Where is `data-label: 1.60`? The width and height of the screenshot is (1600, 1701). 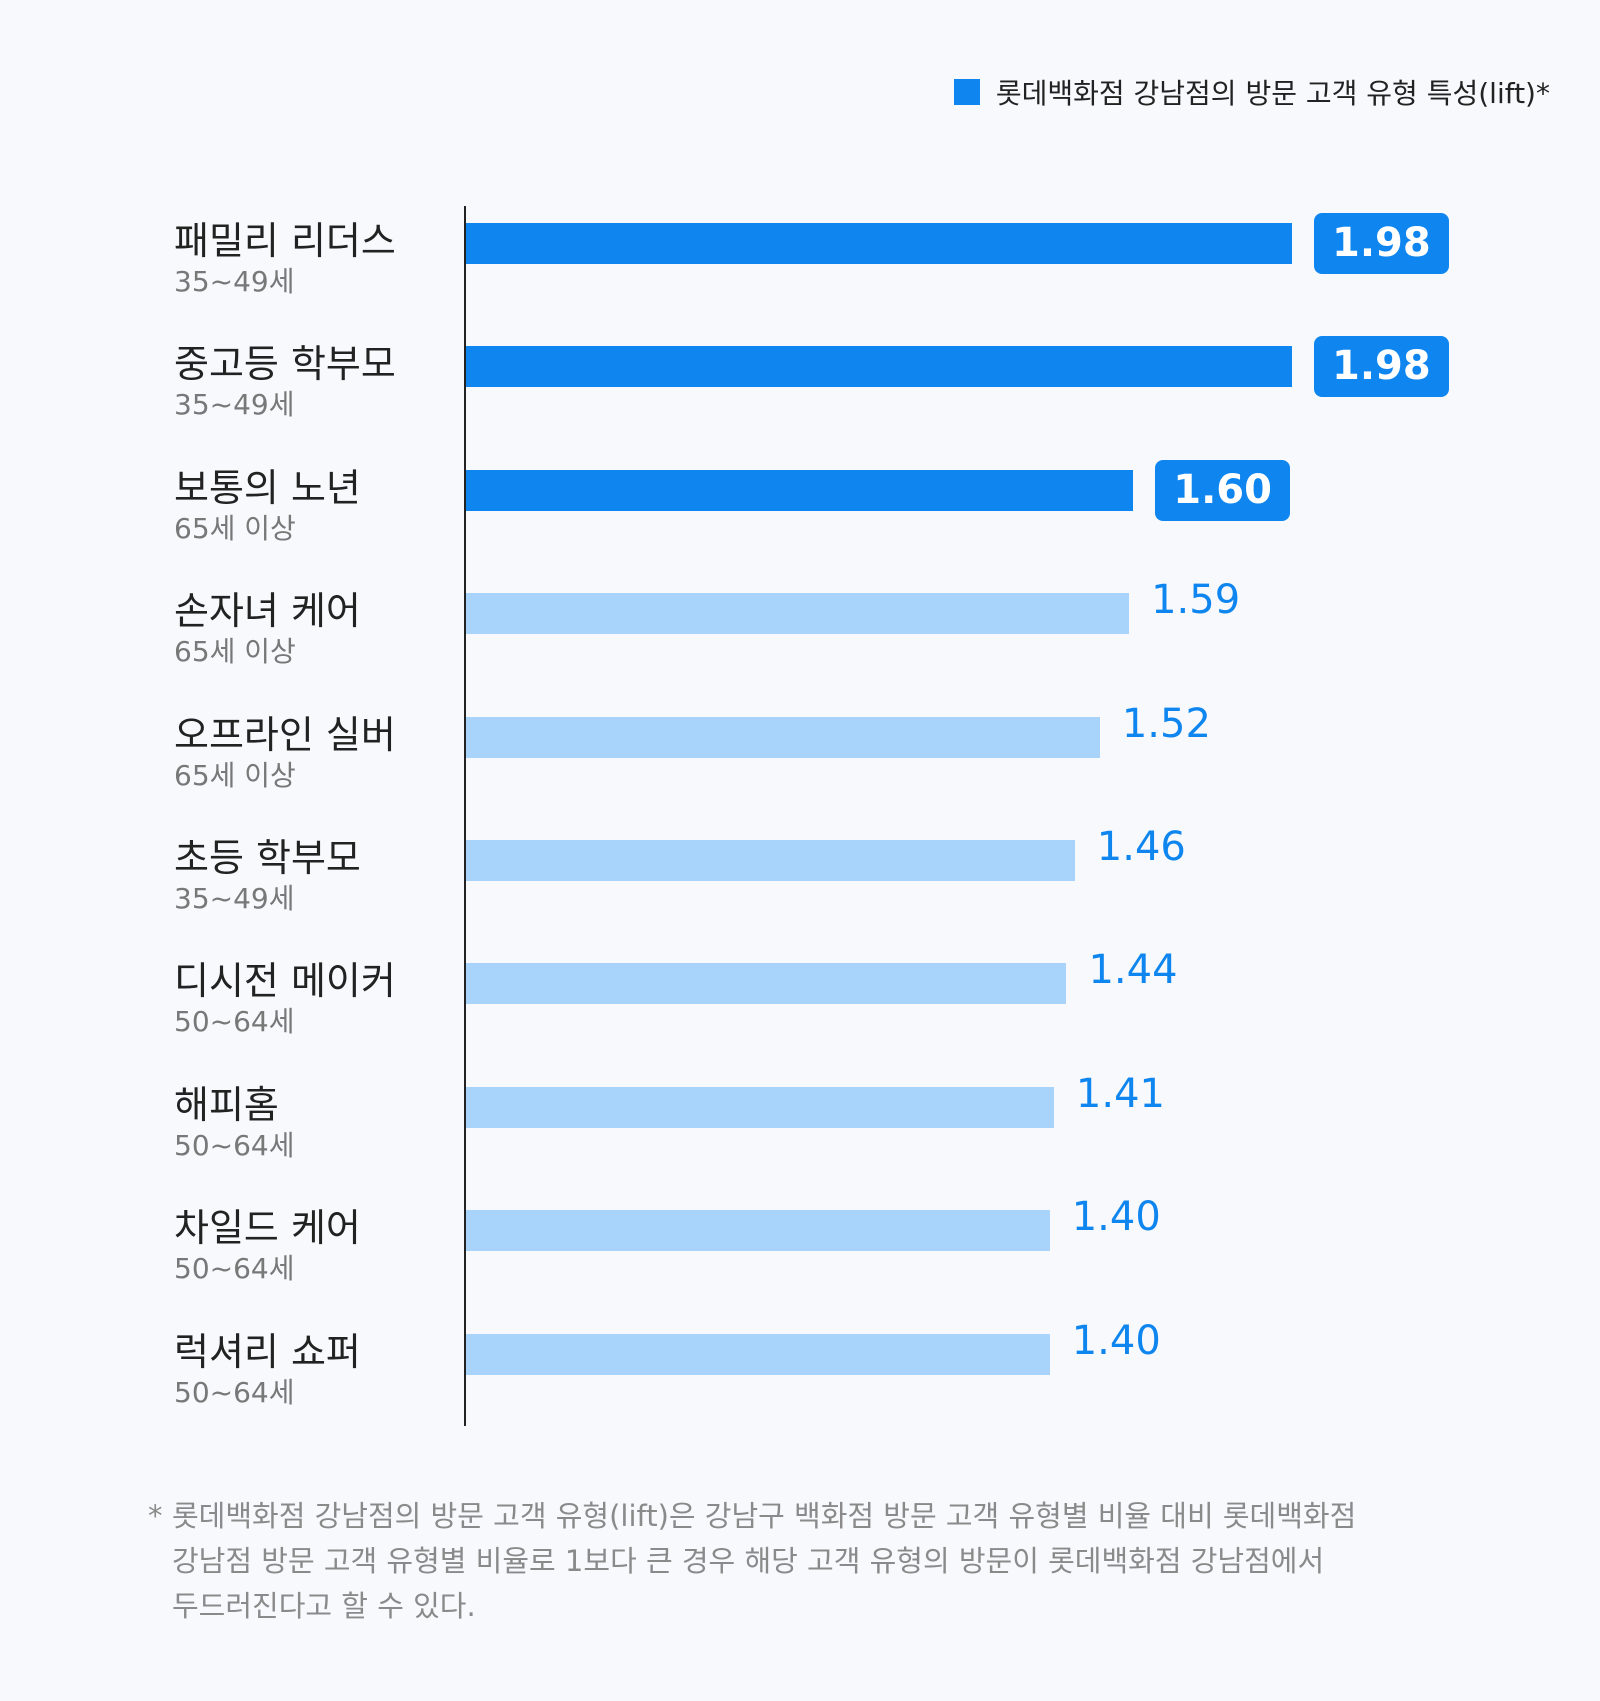 data-label: 1.60 is located at coordinates (1222, 490).